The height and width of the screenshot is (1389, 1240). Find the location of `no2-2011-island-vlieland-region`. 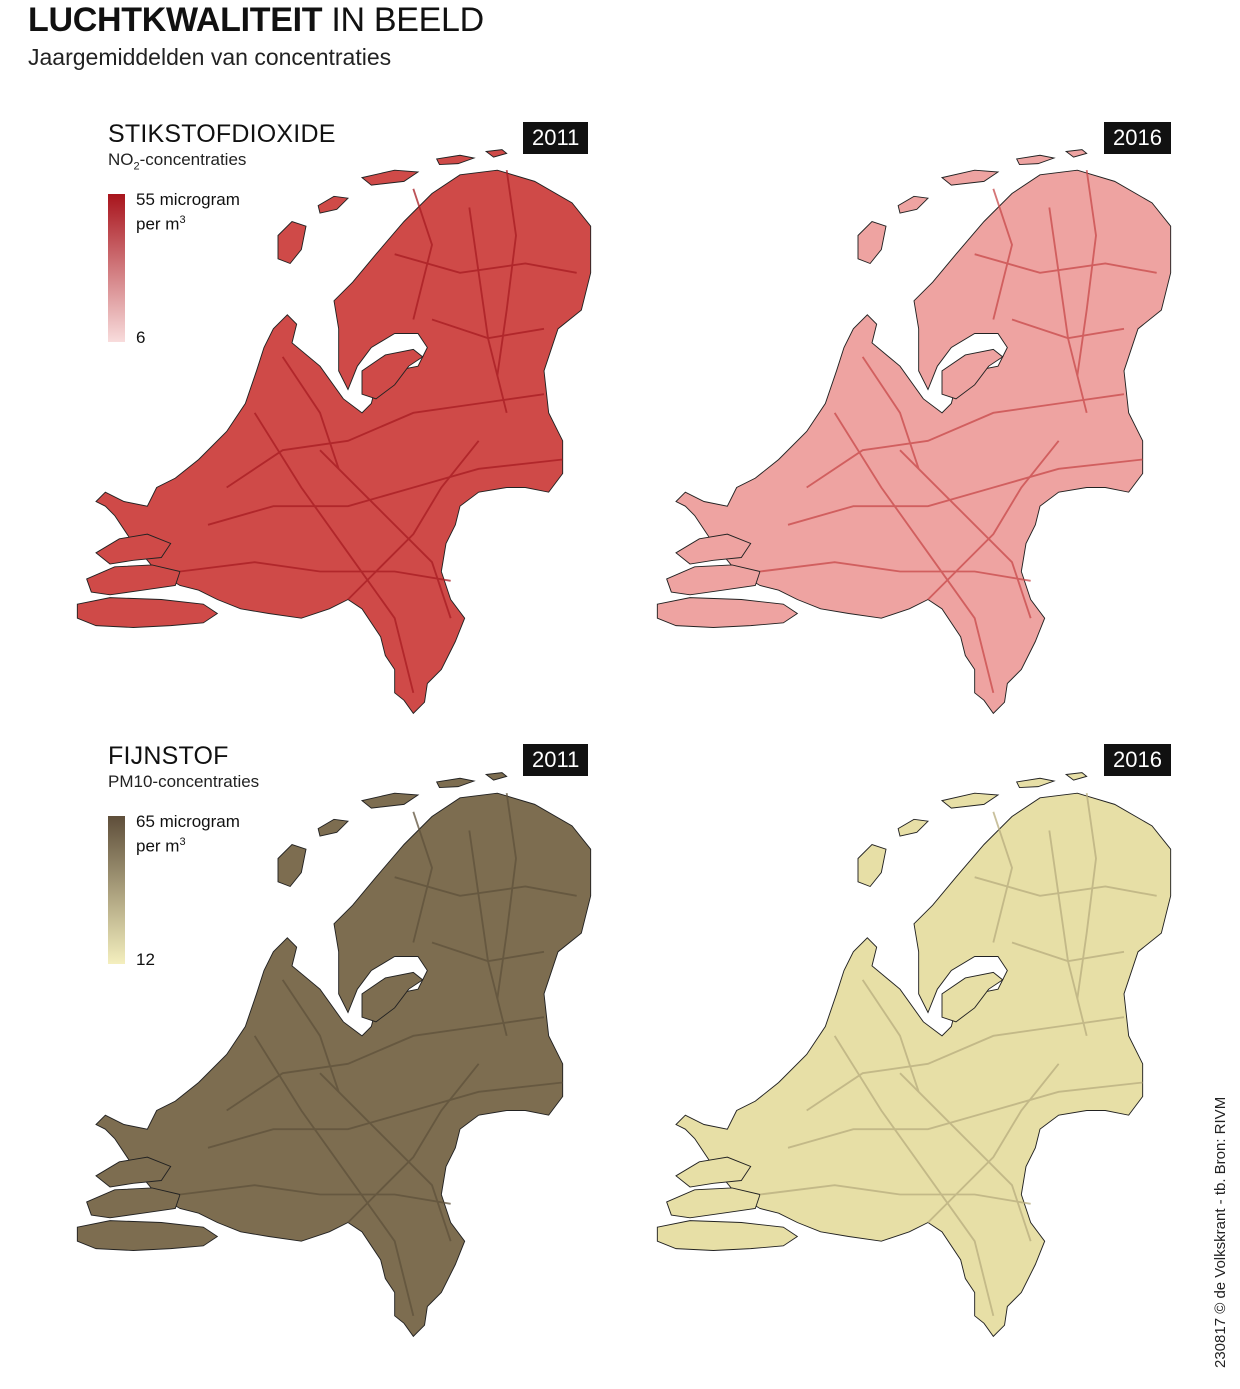

no2-2011-island-vlieland-region is located at coordinates (333, 204).